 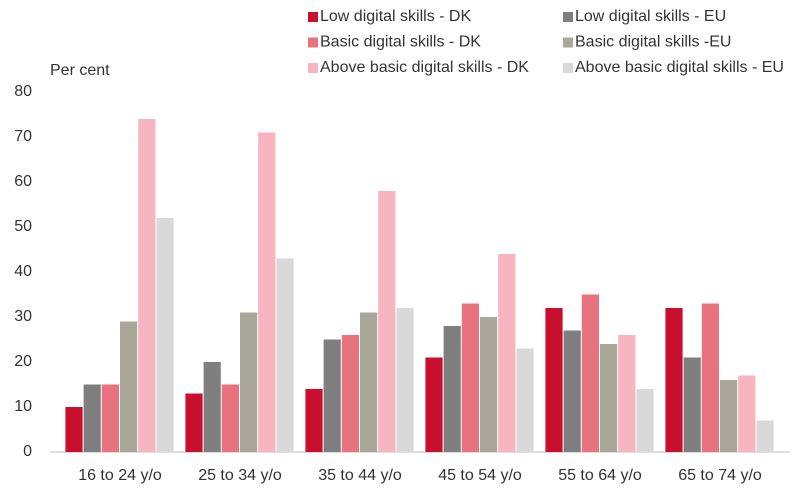 What do you see at coordinates (653, 42) in the screenshot?
I see `legend-label: Basic digital skills -EU` at bounding box center [653, 42].